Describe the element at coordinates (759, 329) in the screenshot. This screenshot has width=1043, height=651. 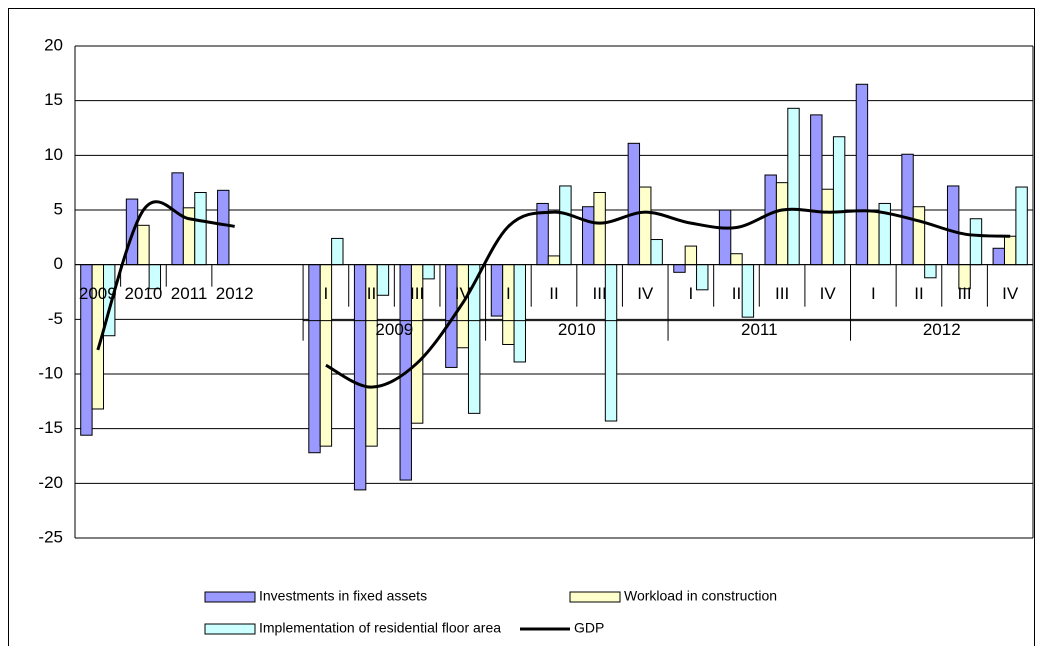
I see `group-label: 2011` at that location.